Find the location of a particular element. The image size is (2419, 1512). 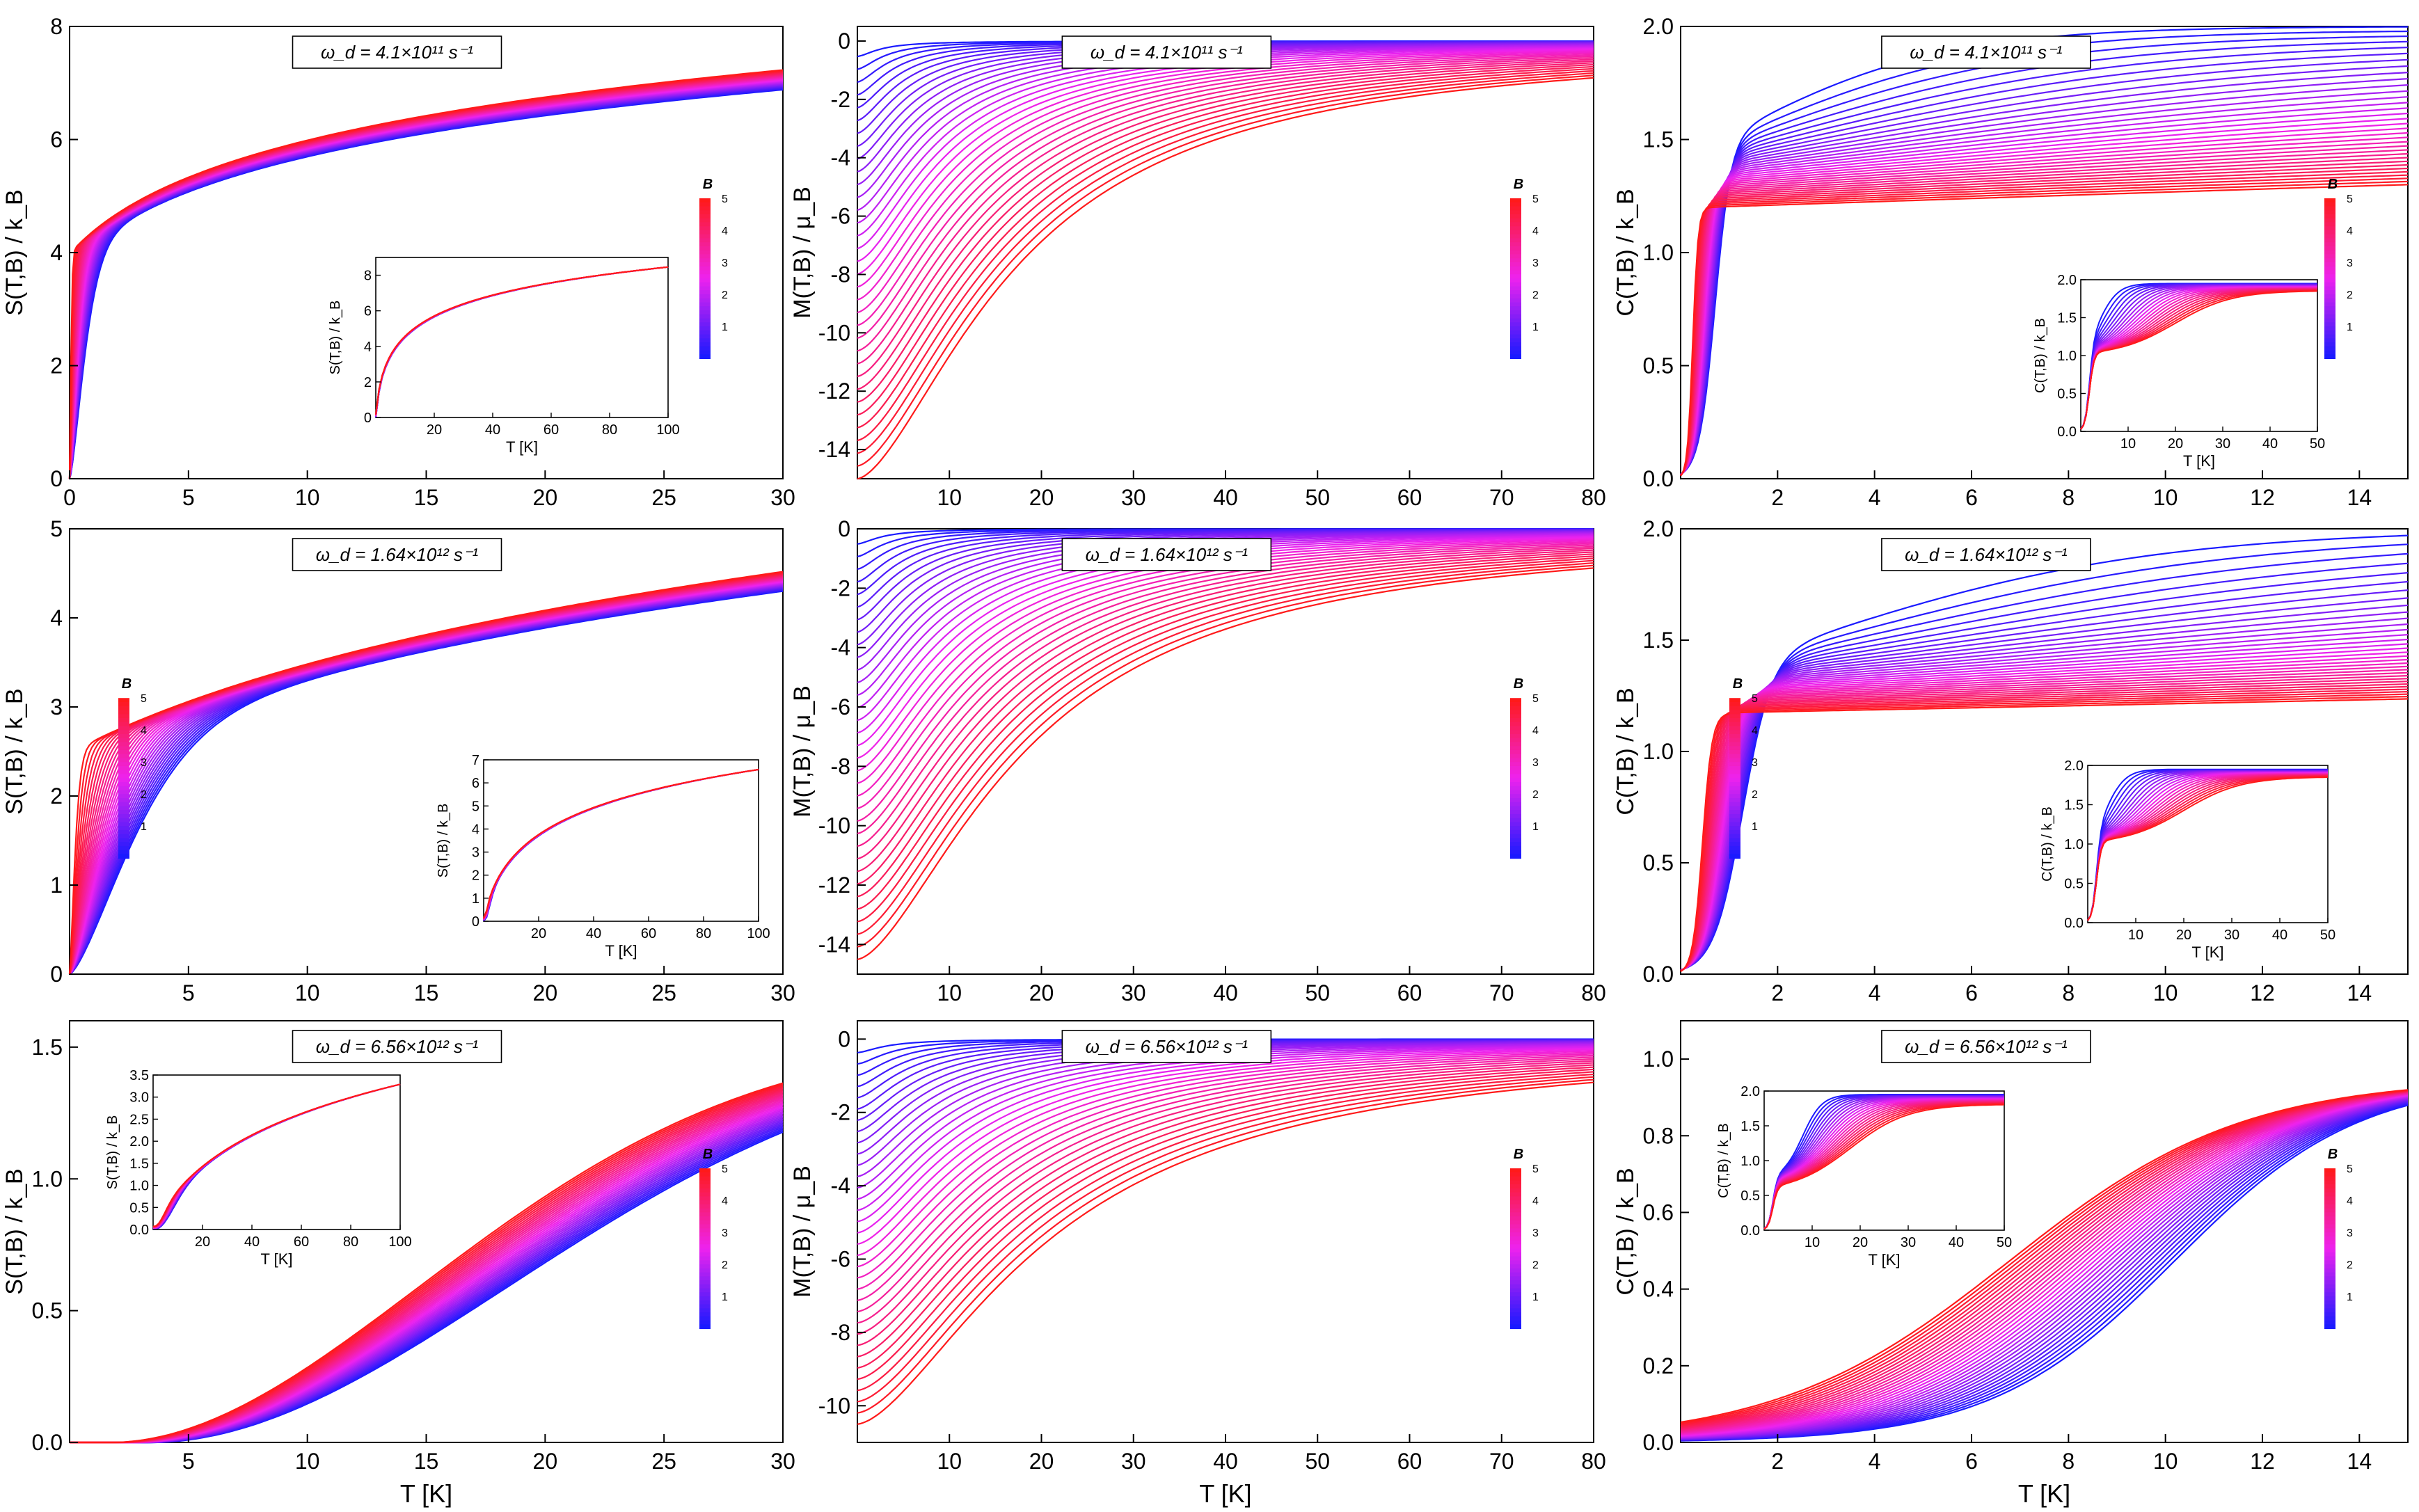

curve-family is located at coordinates (1225, 1231).